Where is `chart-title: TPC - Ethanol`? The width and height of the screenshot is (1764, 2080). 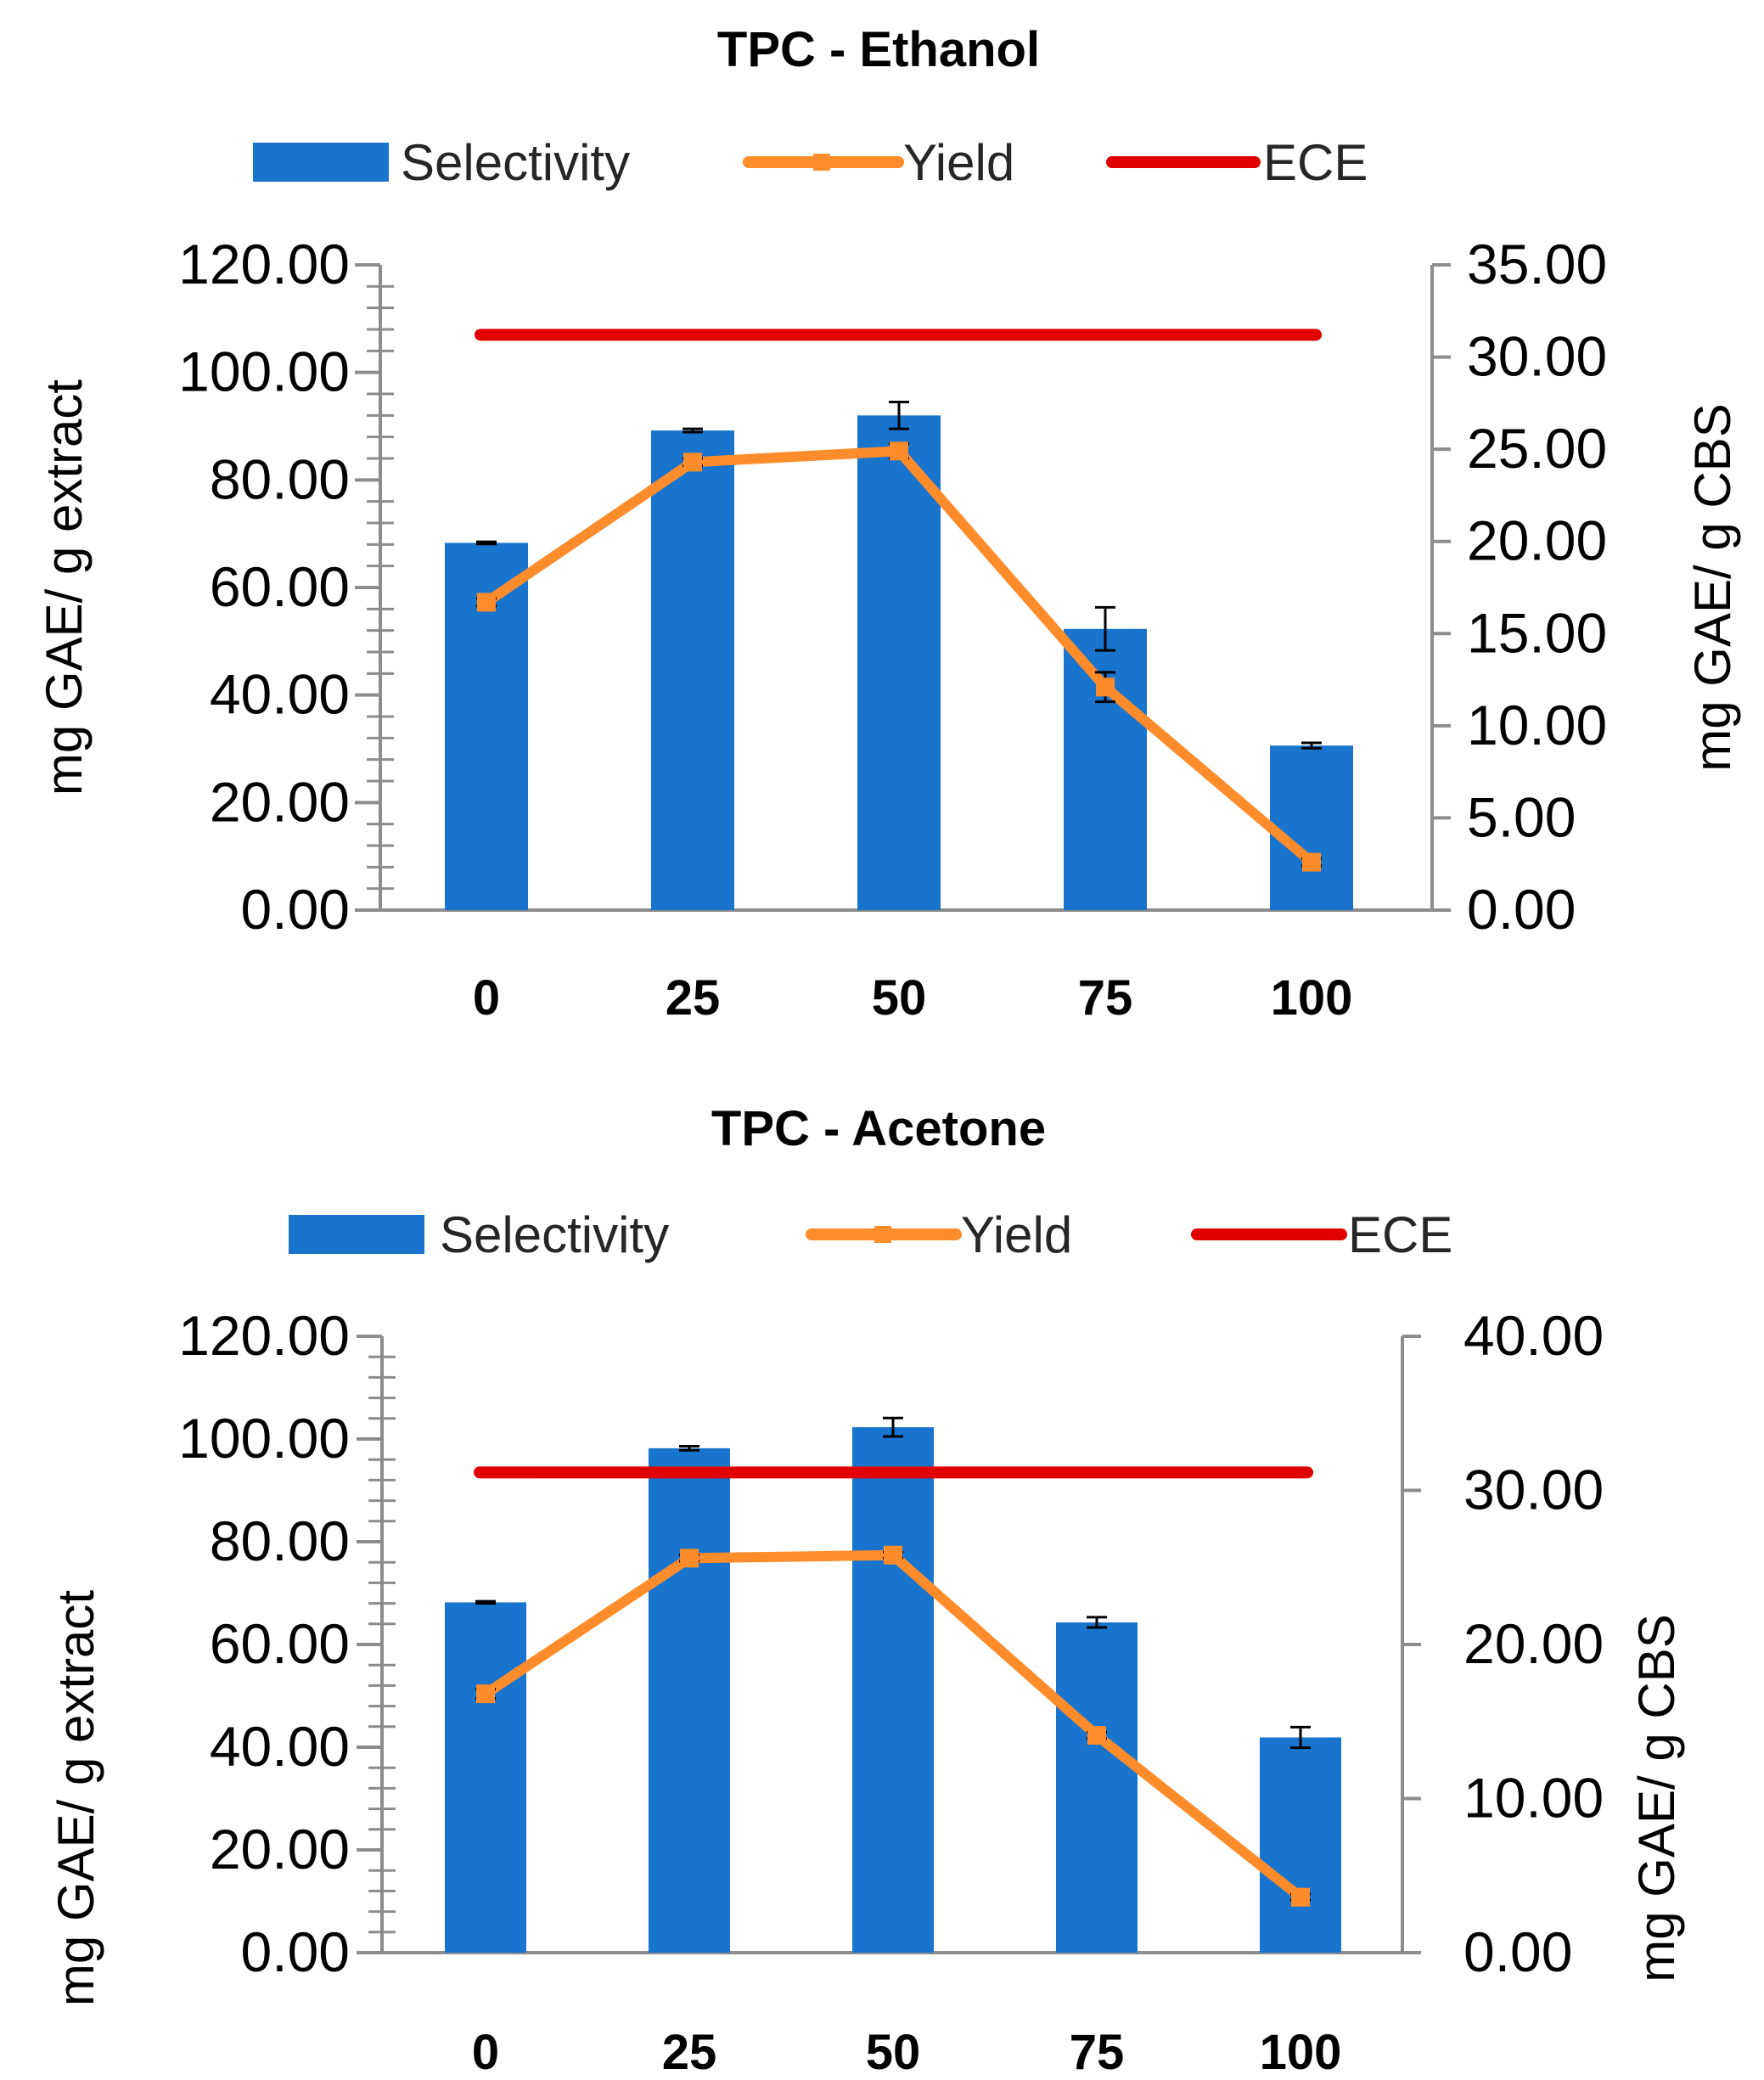
chart-title: TPC - Ethanol is located at coordinates (878, 49).